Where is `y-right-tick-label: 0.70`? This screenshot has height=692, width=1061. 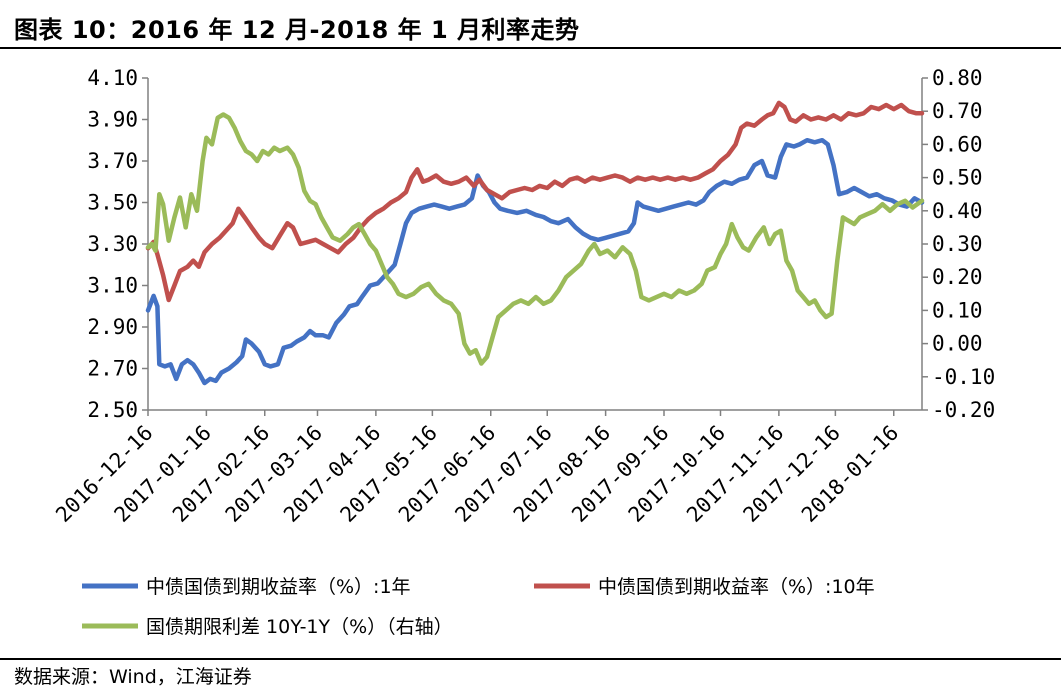 y-right-tick-label: 0.70 is located at coordinates (957, 111).